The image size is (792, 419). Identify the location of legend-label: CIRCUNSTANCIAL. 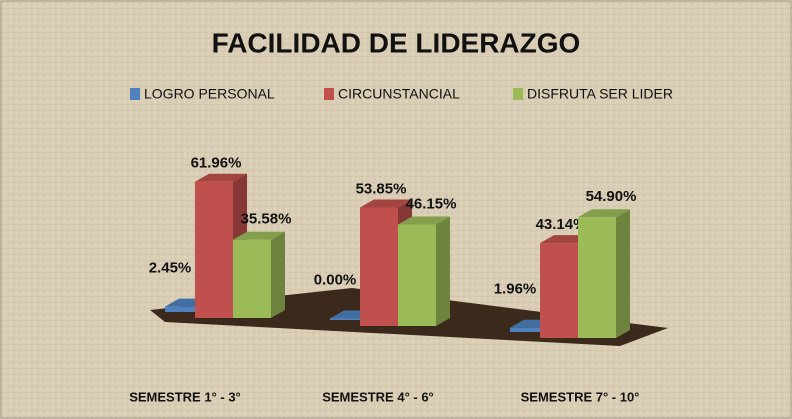
(399, 94).